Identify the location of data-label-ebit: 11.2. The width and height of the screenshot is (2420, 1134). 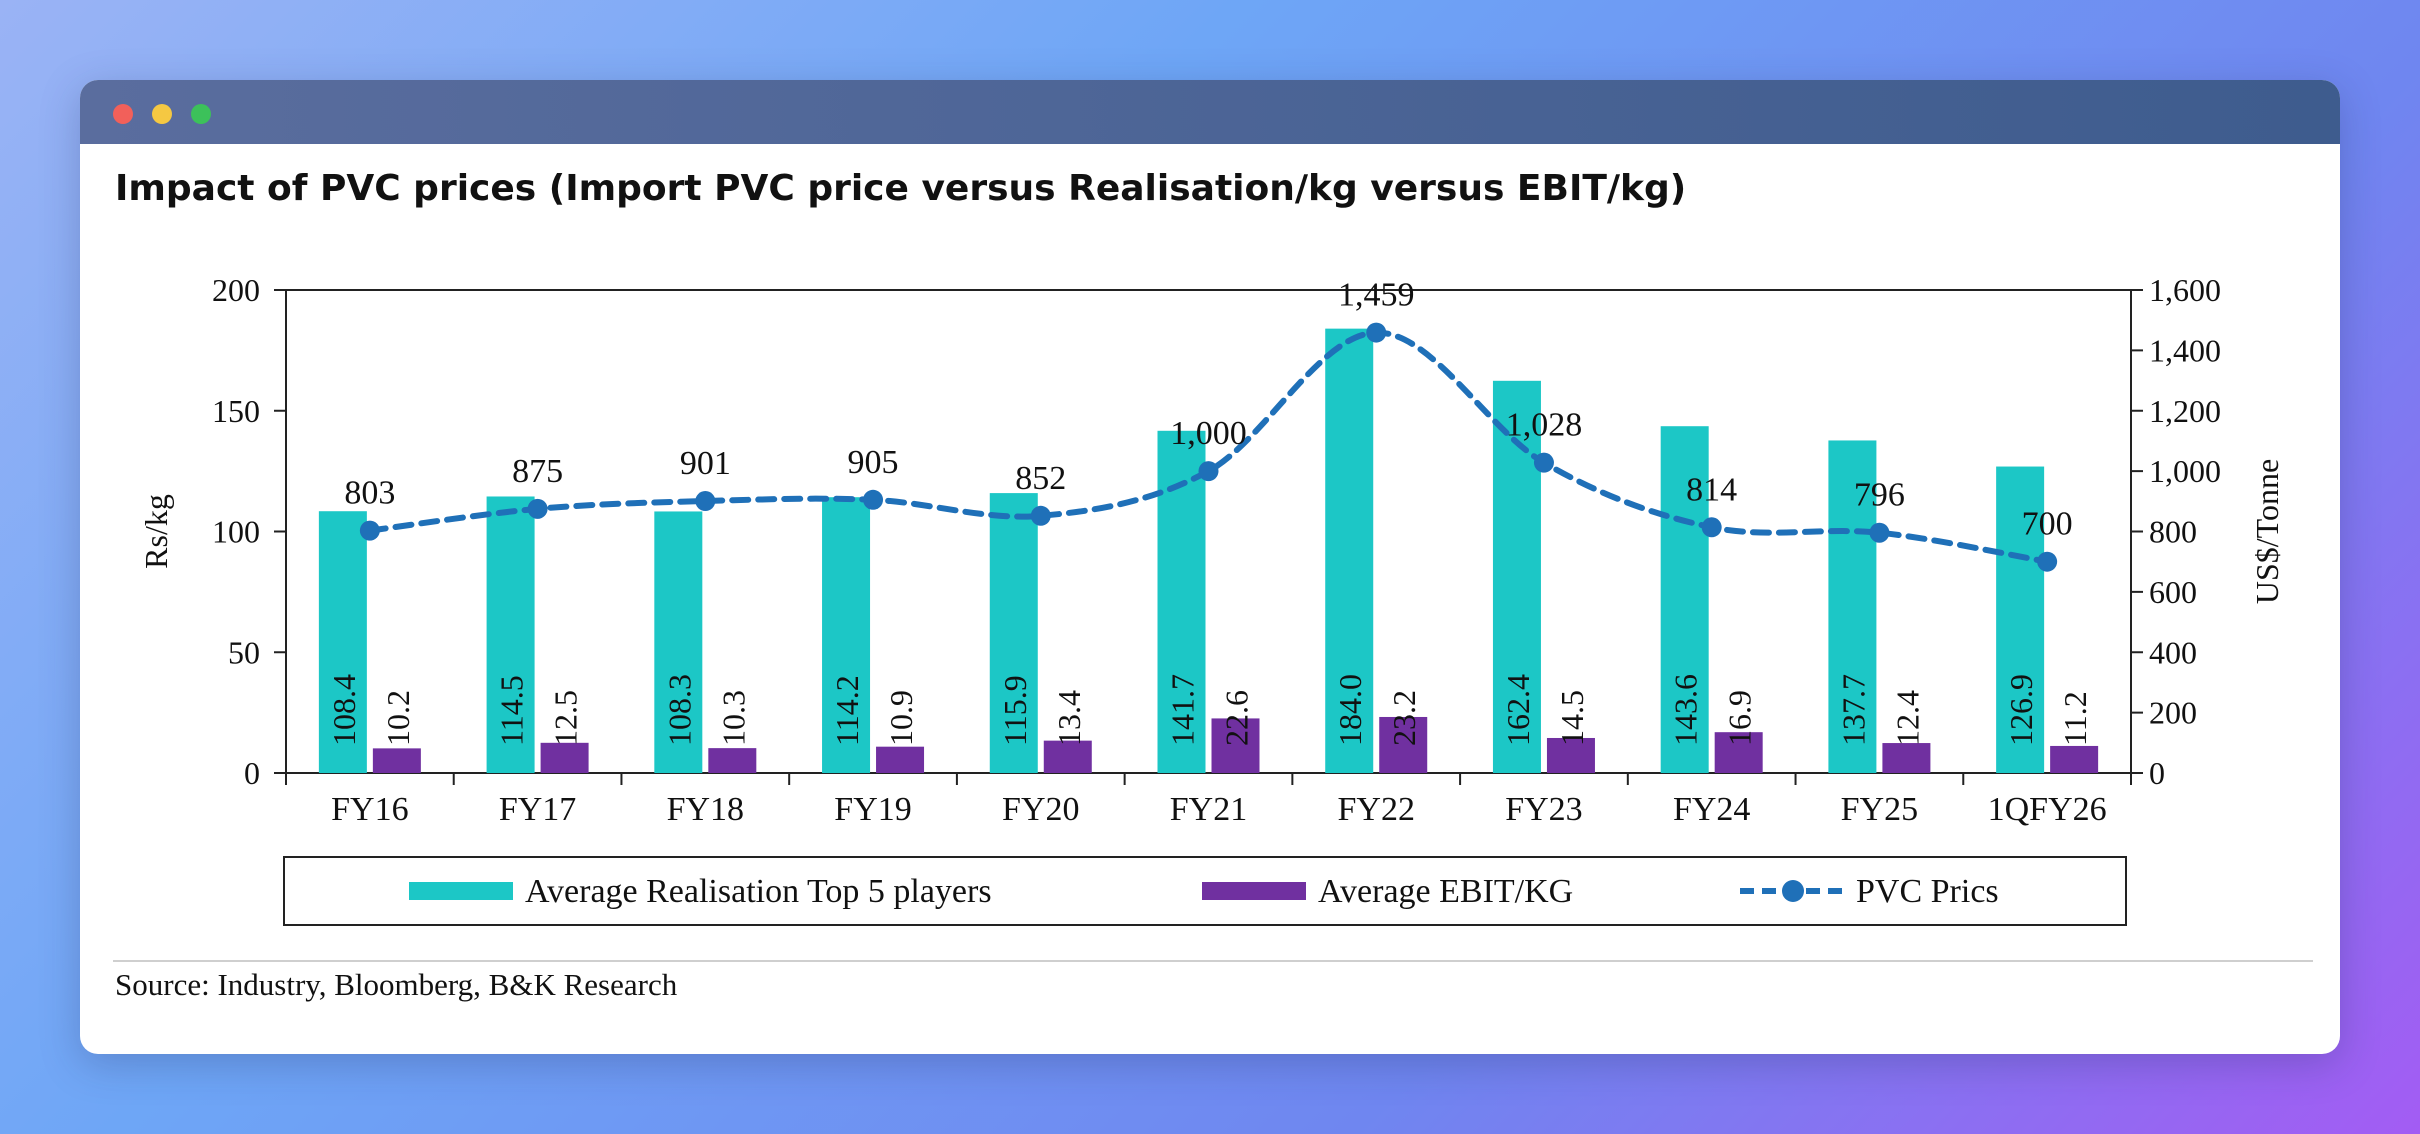
(2075, 718).